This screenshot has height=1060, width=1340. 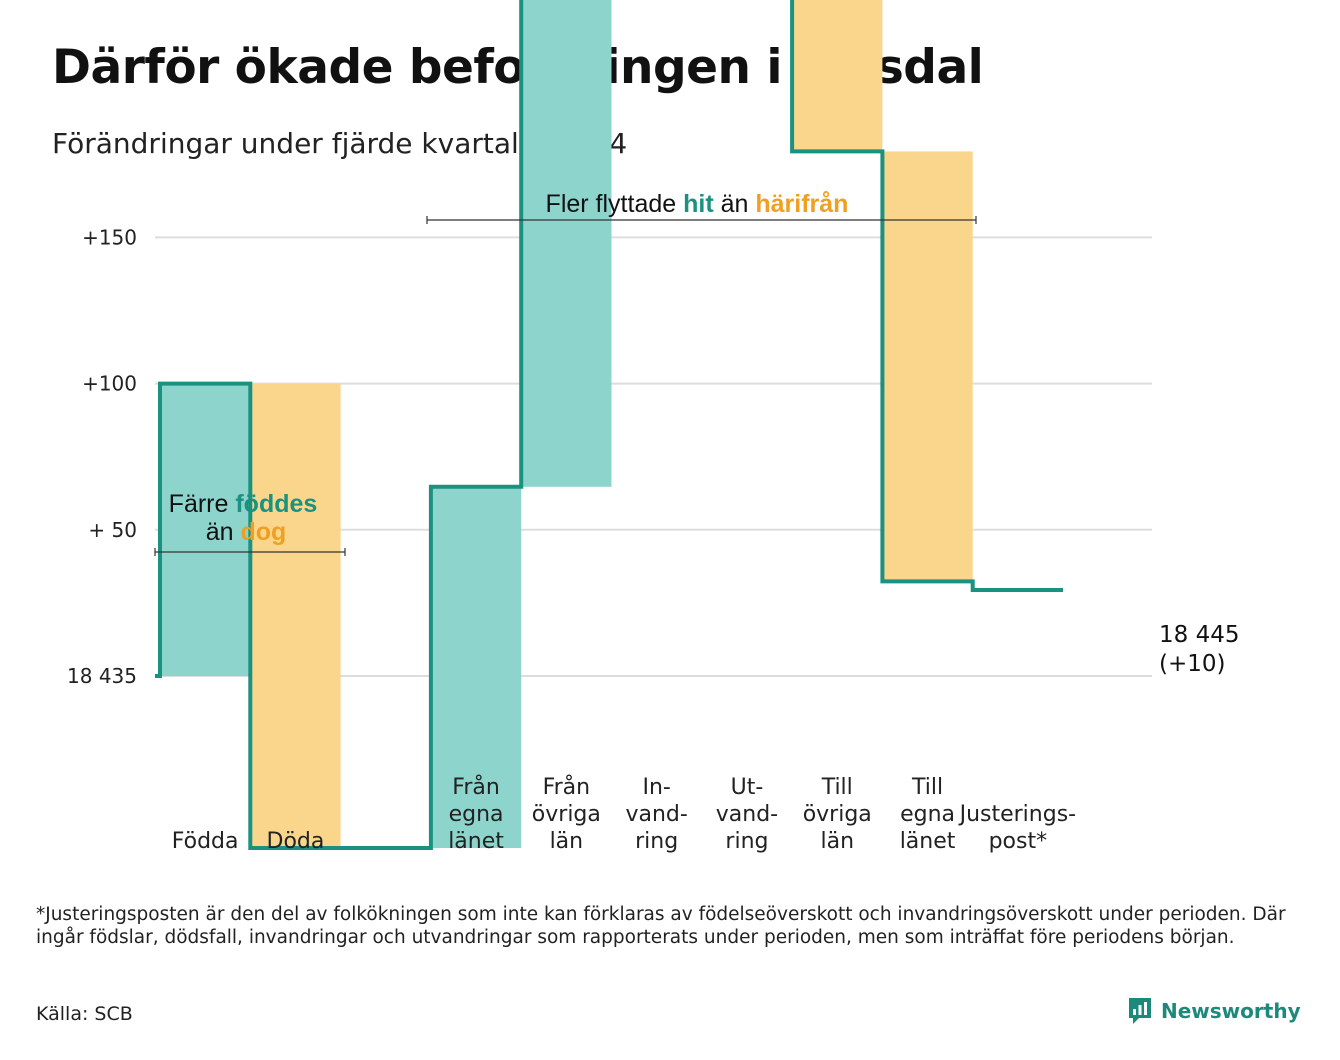 What do you see at coordinates (1231, 1011) in the screenshot?
I see `brand-name: Newsworthy` at bounding box center [1231, 1011].